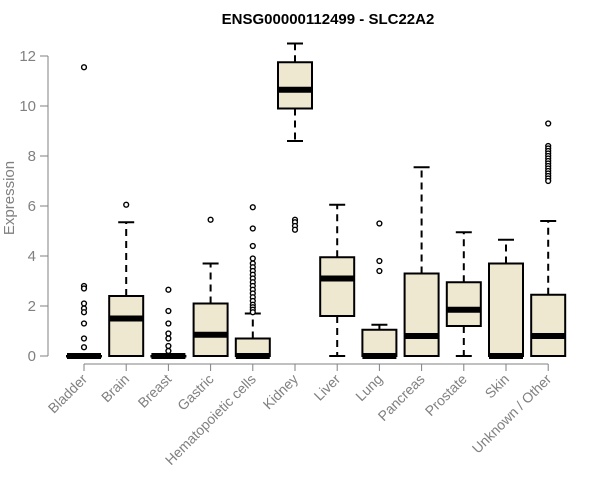 The image size is (600, 500). I want to click on y-tick-label: 2, so click(32, 306).